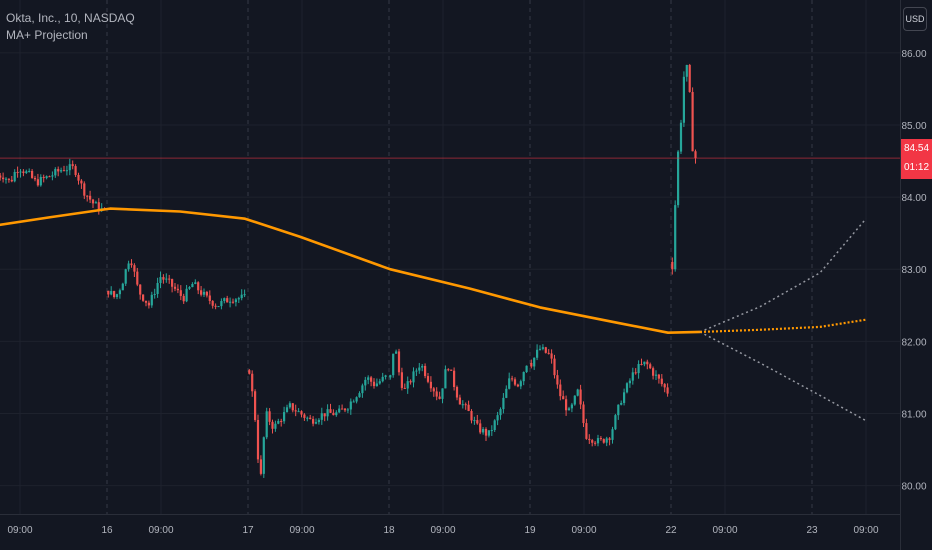  I want to click on time-tick-label: 22, so click(671, 530).